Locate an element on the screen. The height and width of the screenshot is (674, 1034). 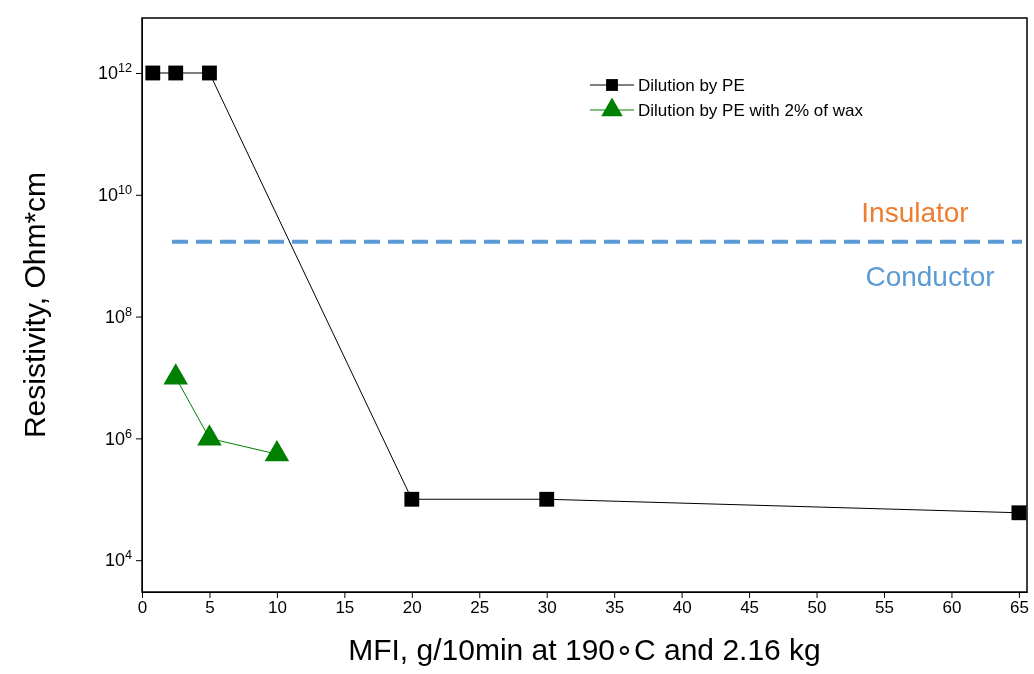
x-tick-label: 45 is located at coordinates (750, 608).